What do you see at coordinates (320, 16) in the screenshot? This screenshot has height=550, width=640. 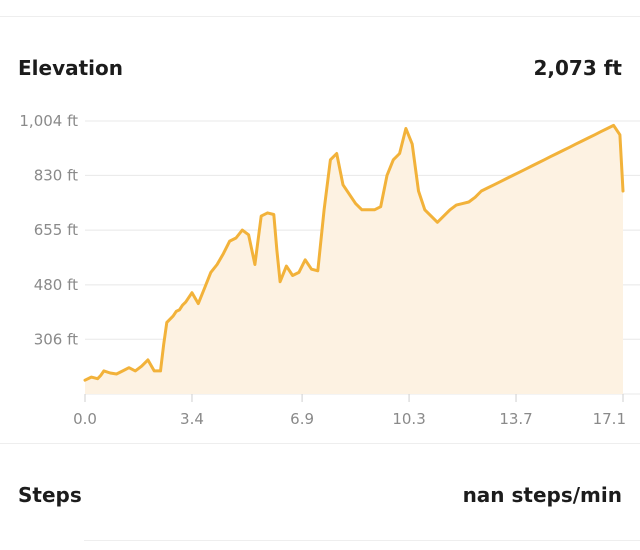 I see `top-divider` at bounding box center [320, 16].